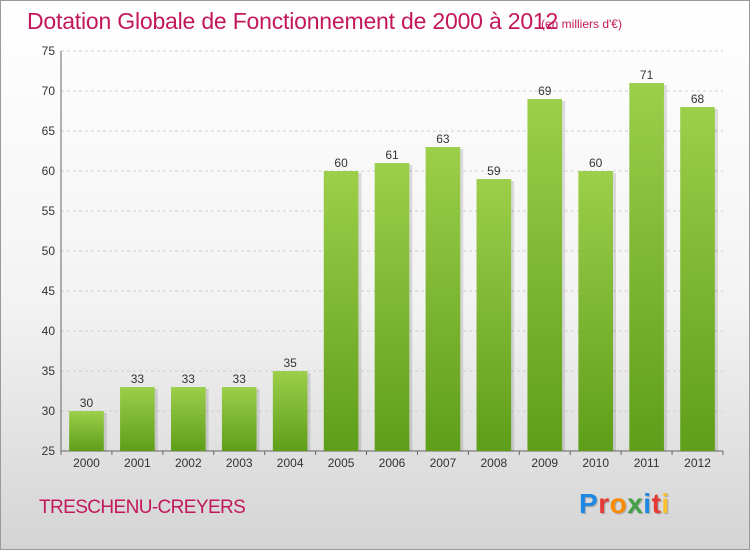 The height and width of the screenshot is (550, 750). I want to click on logo-letter: P, so click(589, 503).